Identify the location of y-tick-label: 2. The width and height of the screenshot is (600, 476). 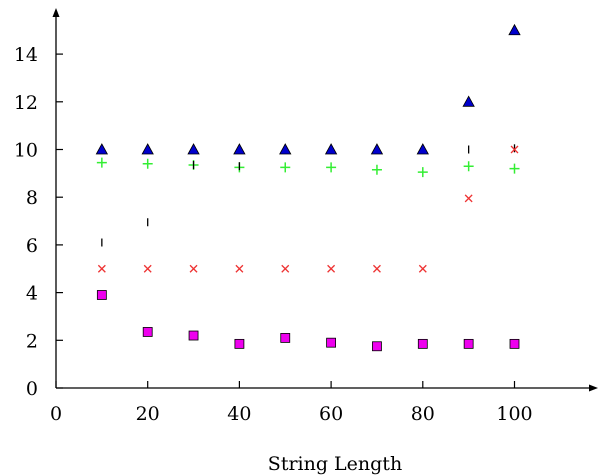
(32, 341).